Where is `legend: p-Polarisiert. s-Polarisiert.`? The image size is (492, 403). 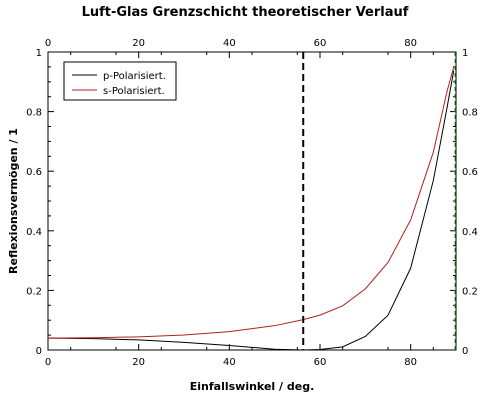 legend: p-Polarisiert. s-Polarisiert. is located at coordinates (120, 81).